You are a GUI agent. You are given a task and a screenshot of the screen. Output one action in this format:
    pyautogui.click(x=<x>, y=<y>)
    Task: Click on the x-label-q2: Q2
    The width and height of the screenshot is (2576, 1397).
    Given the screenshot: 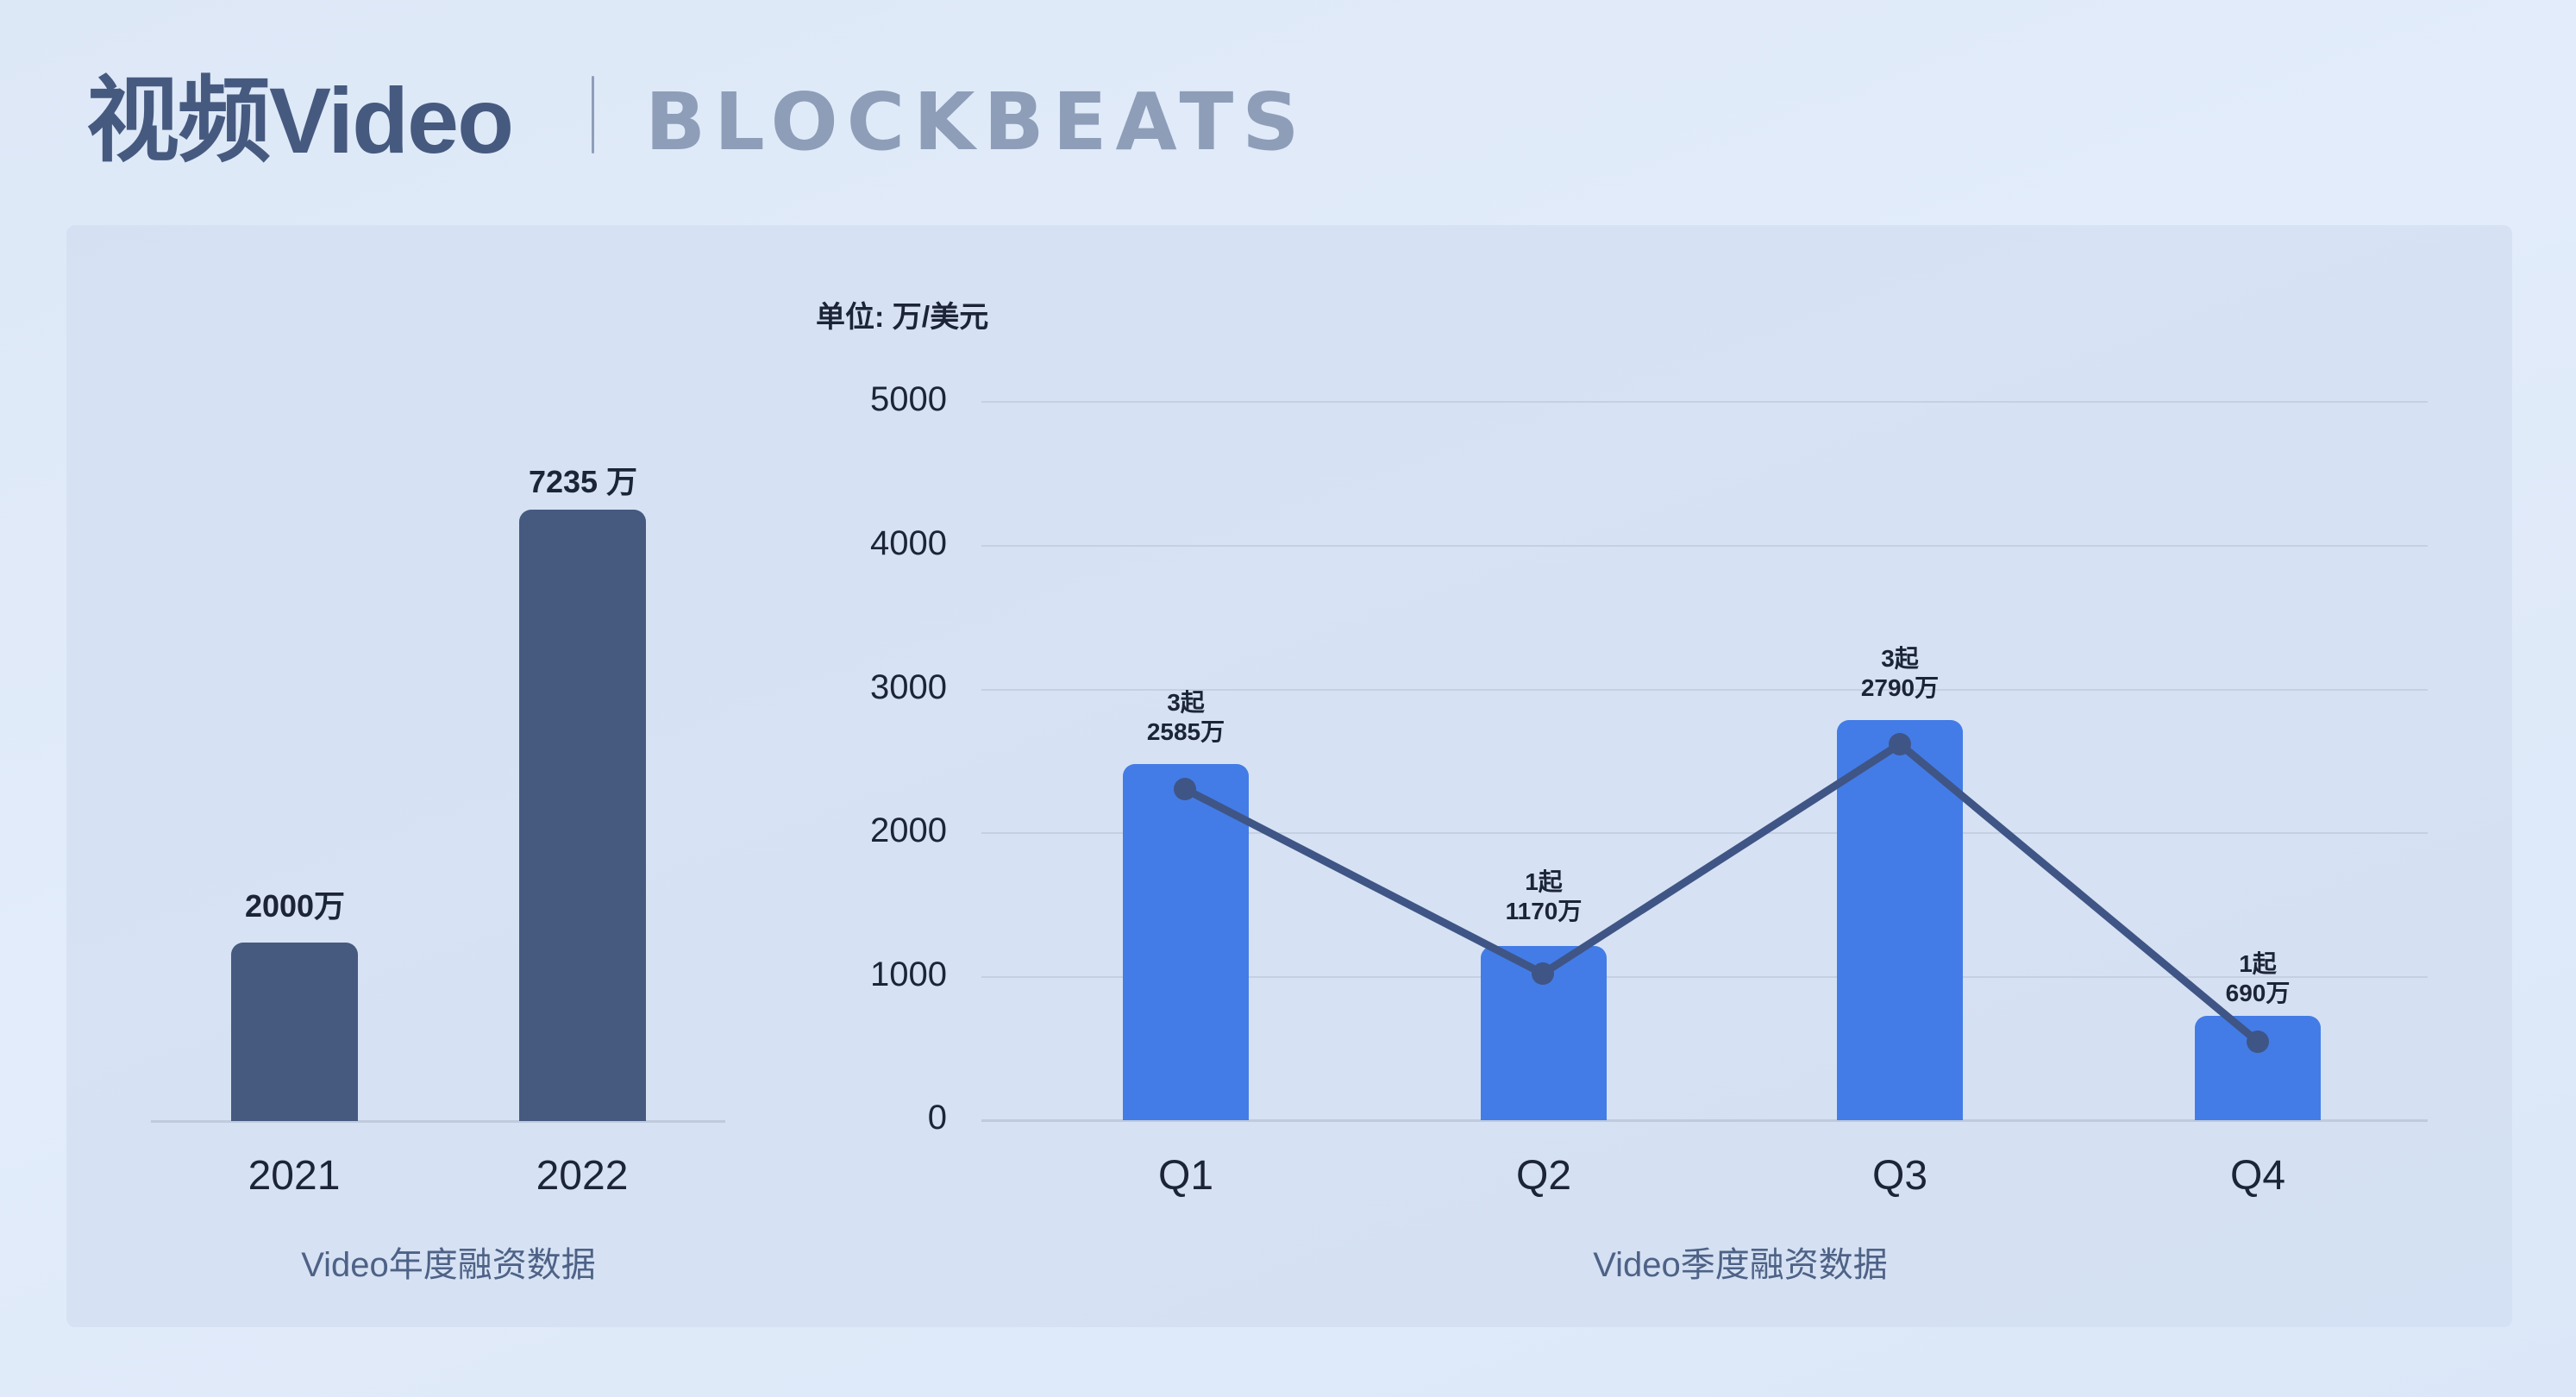 What is the action you would take?
    pyautogui.click(x=1543, y=1176)
    